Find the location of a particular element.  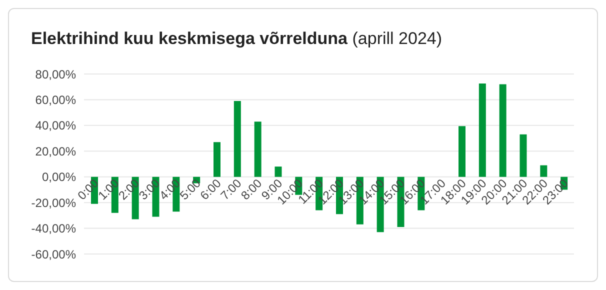

chart-title: Elektrihind kuu keskmisega võrrelduna is located at coordinates (189, 38).